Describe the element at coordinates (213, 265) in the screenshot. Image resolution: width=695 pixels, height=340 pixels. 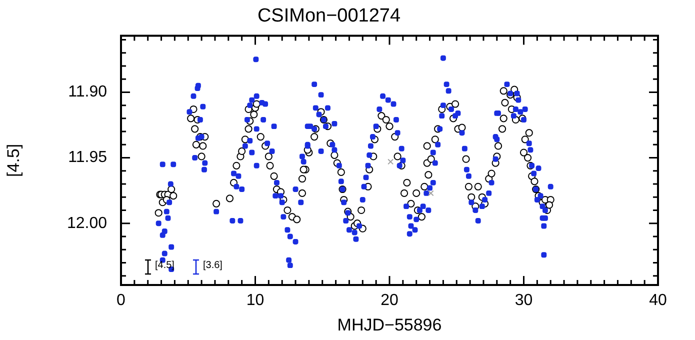
I see `legend-label: [3.6]` at that location.